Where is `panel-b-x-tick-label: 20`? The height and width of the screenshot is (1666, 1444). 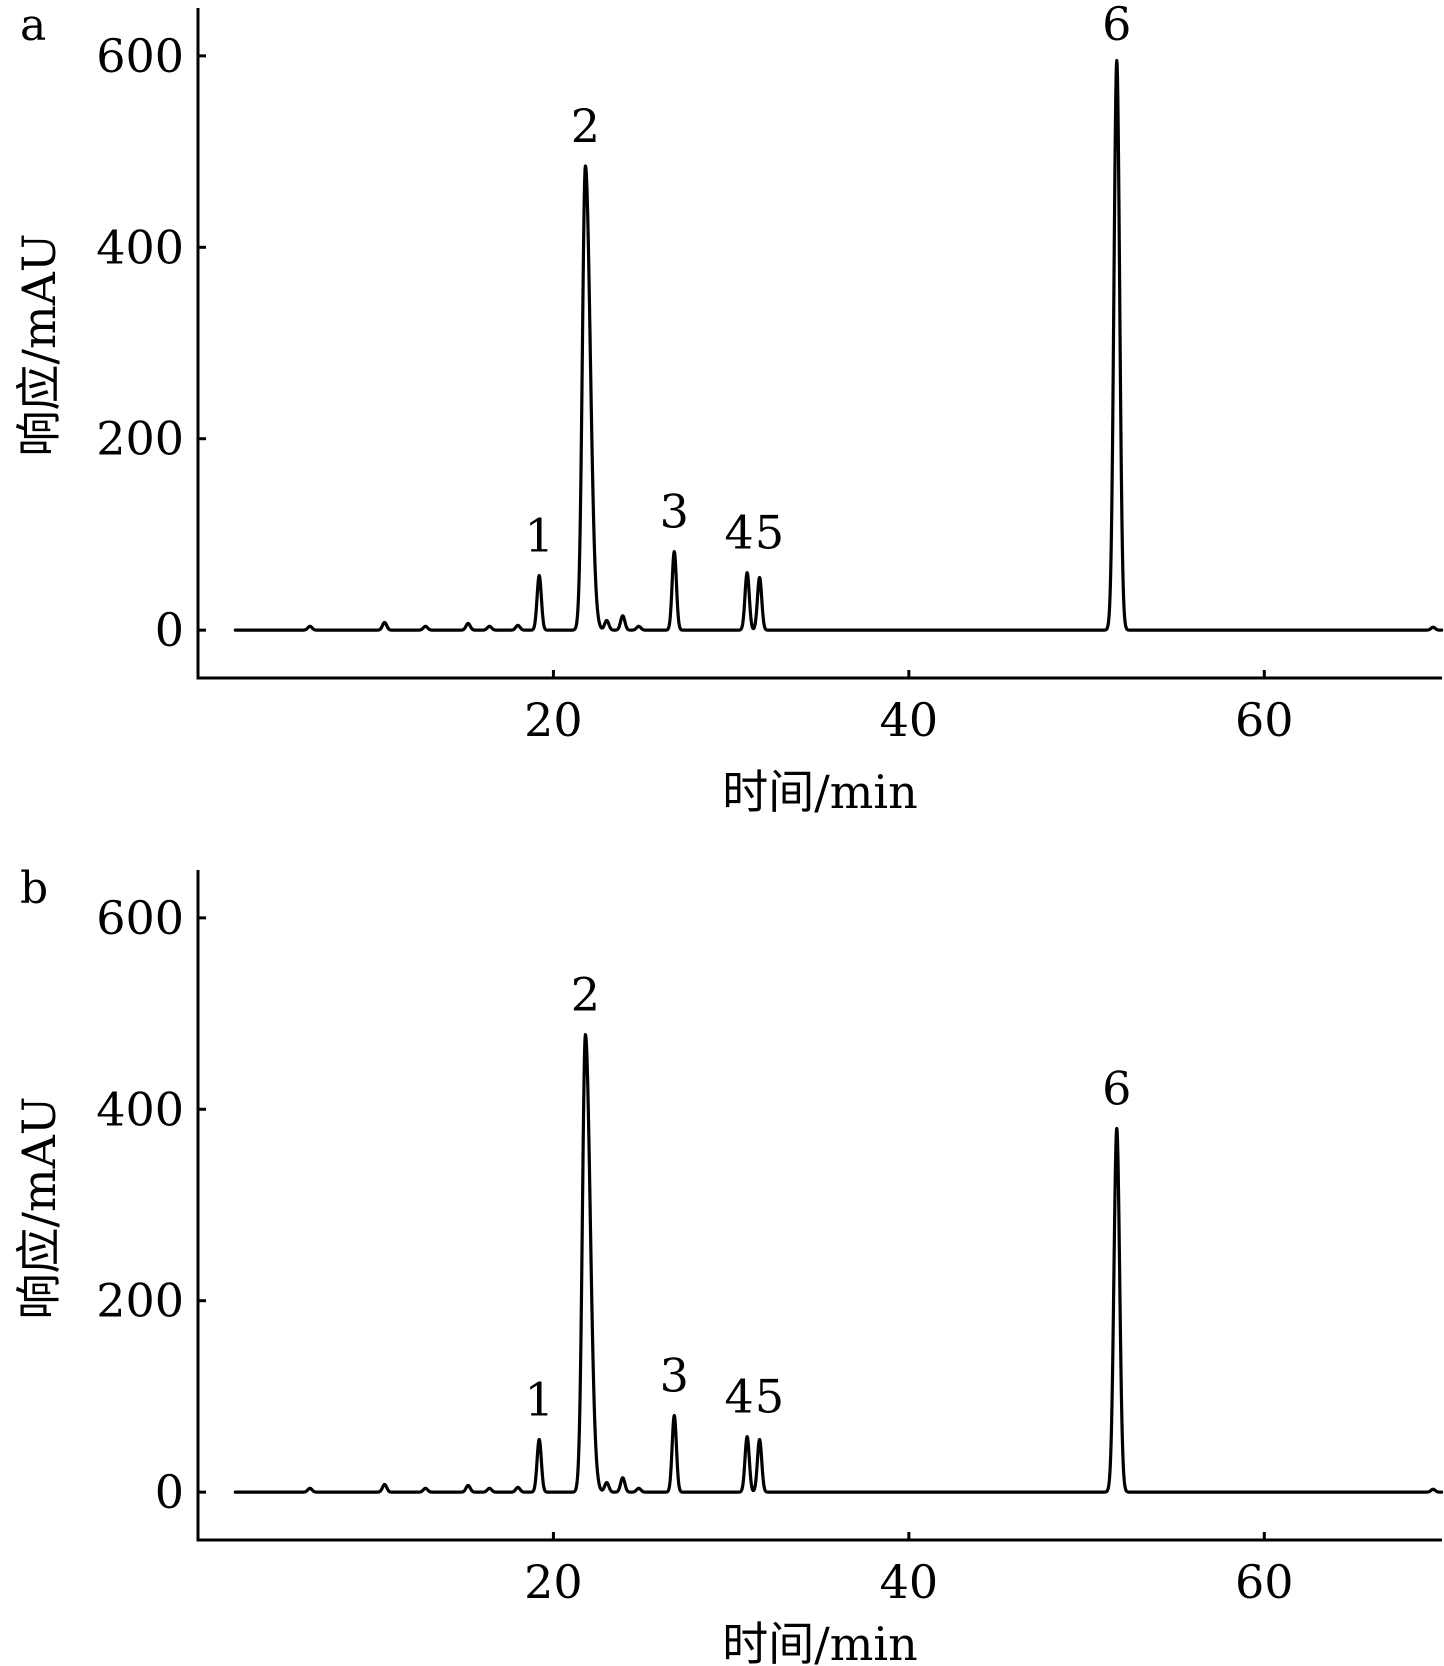 panel-b-x-tick-label: 20 is located at coordinates (553, 1582).